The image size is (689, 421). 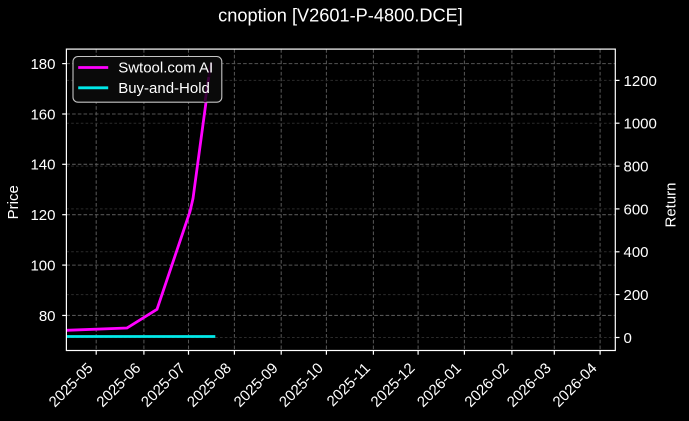 I want to click on svg-text: 100, so click(x=42, y=266).